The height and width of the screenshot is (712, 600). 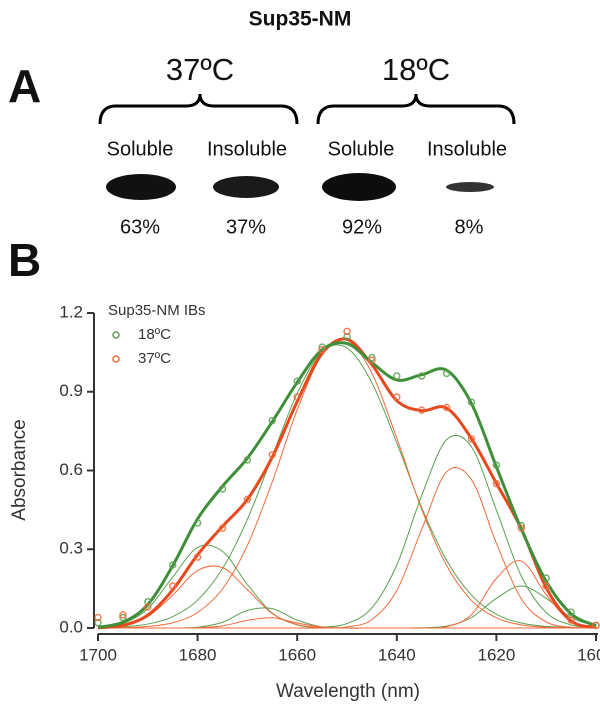 What do you see at coordinates (200, 69) in the screenshot?
I see `temperature: 37ºC` at bounding box center [200, 69].